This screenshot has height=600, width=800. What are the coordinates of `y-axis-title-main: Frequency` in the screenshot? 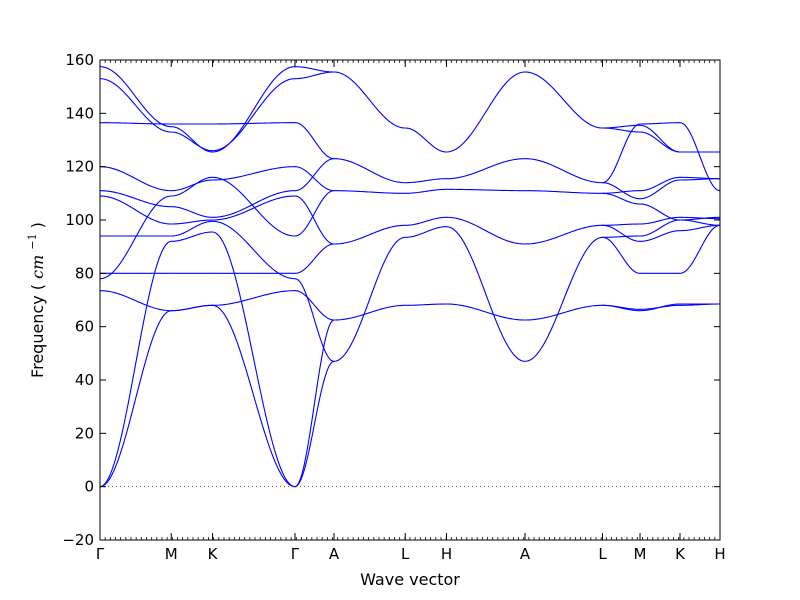 It's located at (37, 336).